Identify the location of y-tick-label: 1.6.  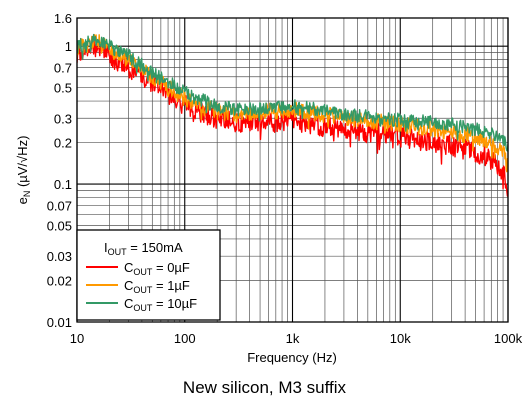
(63, 18).